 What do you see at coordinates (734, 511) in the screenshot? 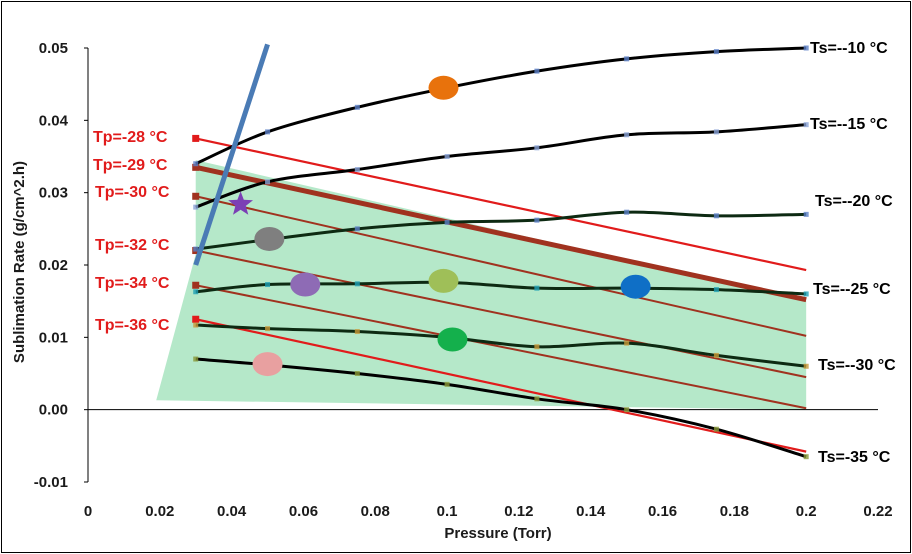
I see `x-tick-label: 0.18` at bounding box center [734, 511].